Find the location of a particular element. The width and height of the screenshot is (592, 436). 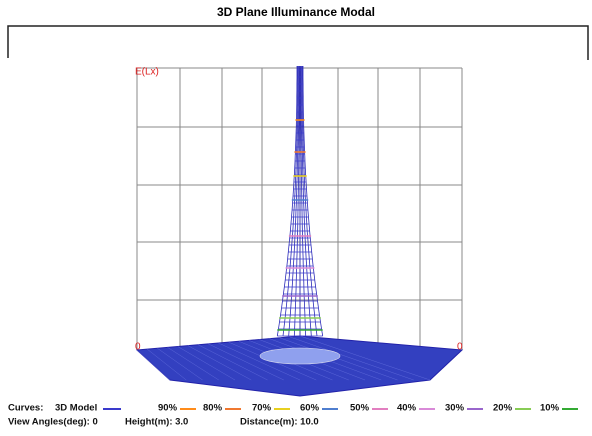

legend: 3D Model 90% 80% 70% 60% 50% 40% 30% 20% 10% is located at coordinates (316, 408).